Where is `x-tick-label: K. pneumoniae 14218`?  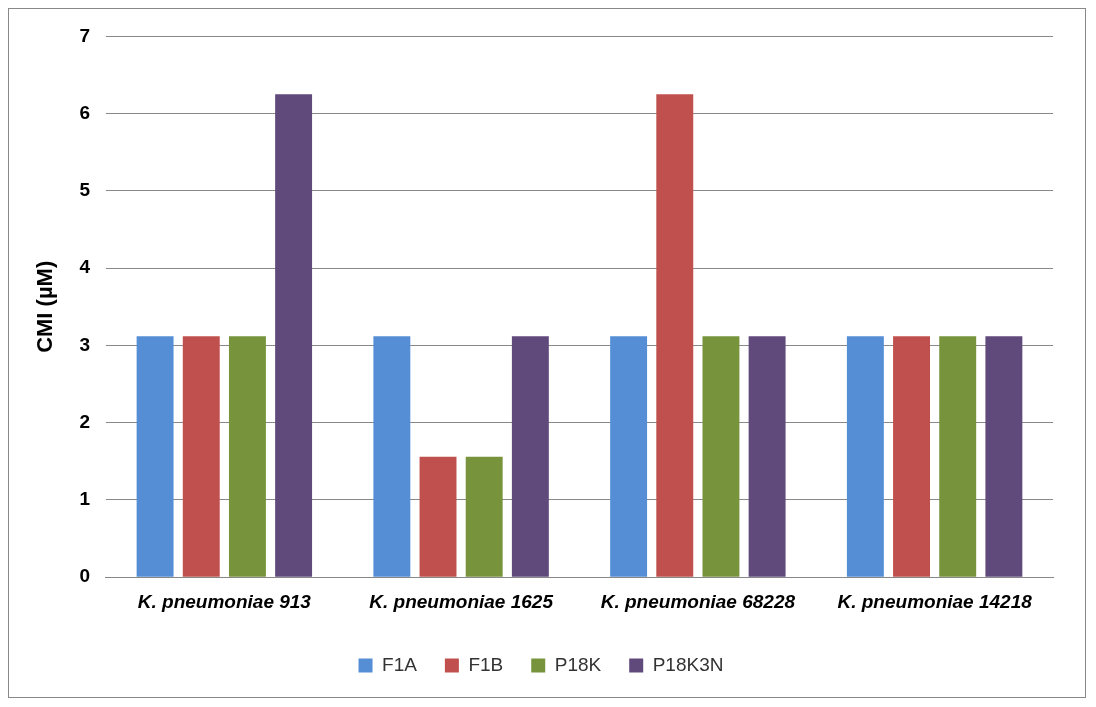 x-tick-label: K. pneumoniae 14218 is located at coordinates (935, 601).